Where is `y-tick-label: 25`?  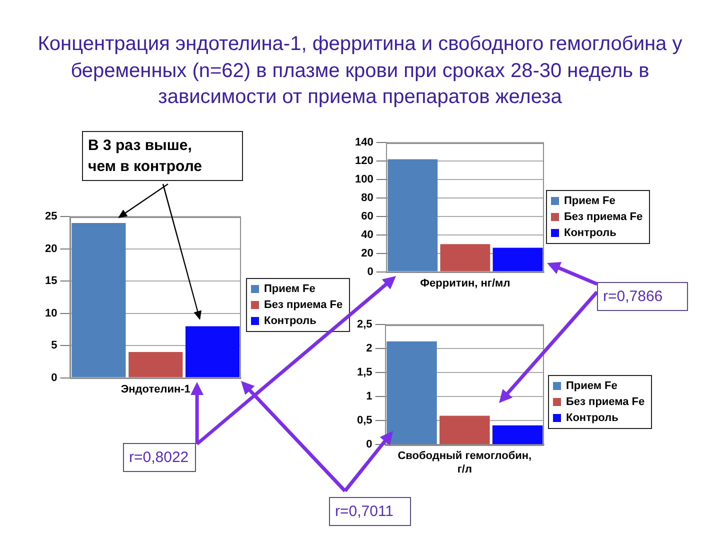 y-tick-label: 25 is located at coordinates (51, 216).